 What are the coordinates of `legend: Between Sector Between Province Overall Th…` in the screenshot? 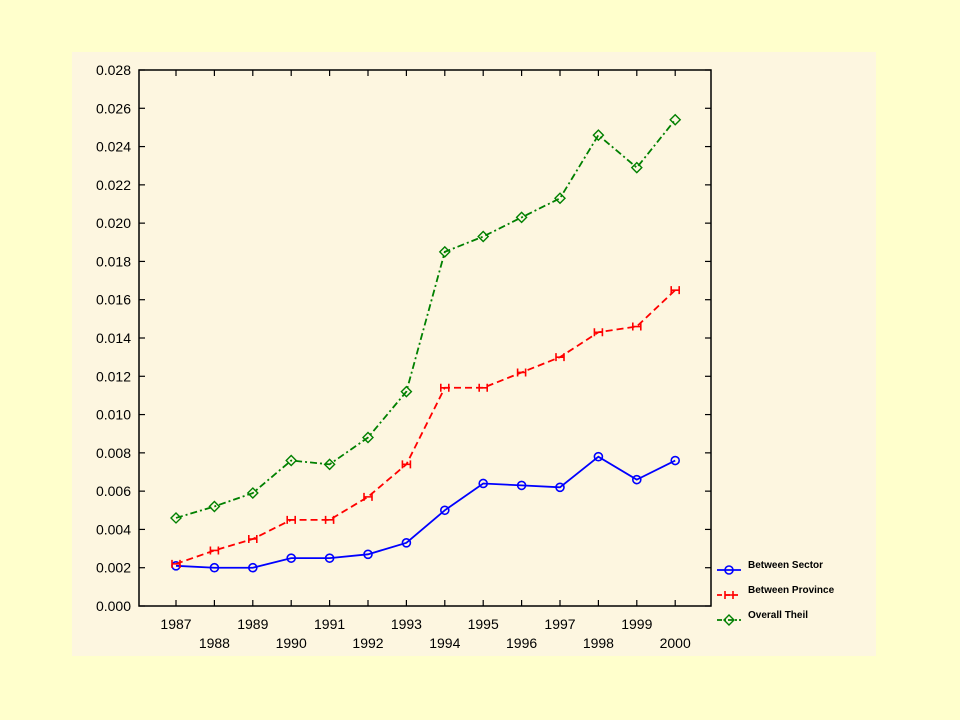 It's located at (776, 593).